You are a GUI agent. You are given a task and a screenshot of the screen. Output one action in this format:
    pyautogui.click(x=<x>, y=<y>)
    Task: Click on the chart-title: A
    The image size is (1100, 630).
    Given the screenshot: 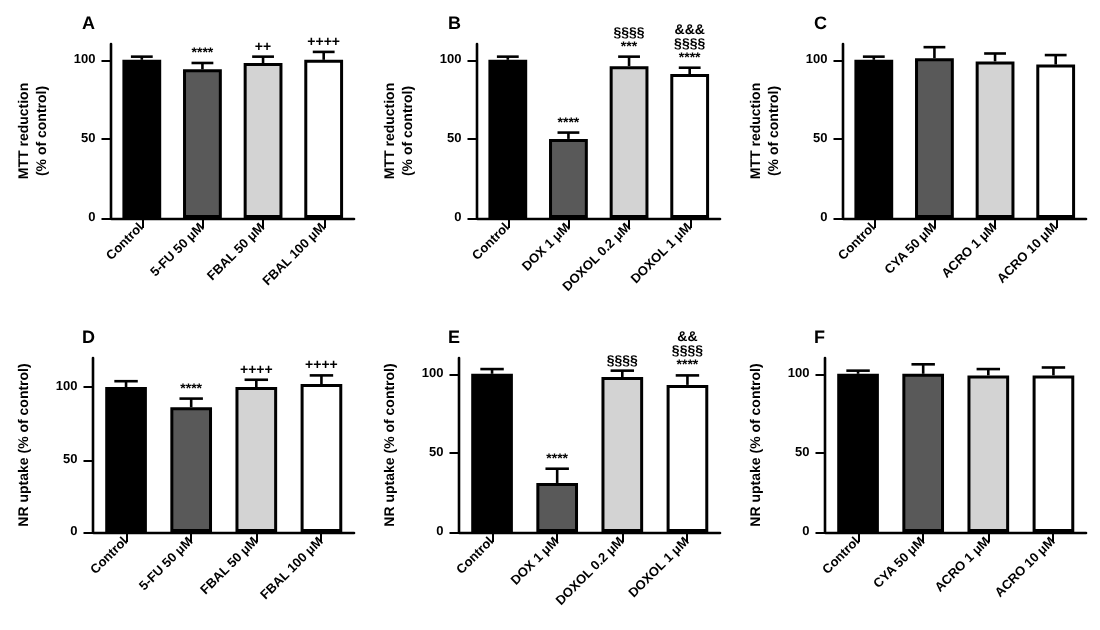 What is the action you would take?
    pyautogui.click(x=89, y=23)
    